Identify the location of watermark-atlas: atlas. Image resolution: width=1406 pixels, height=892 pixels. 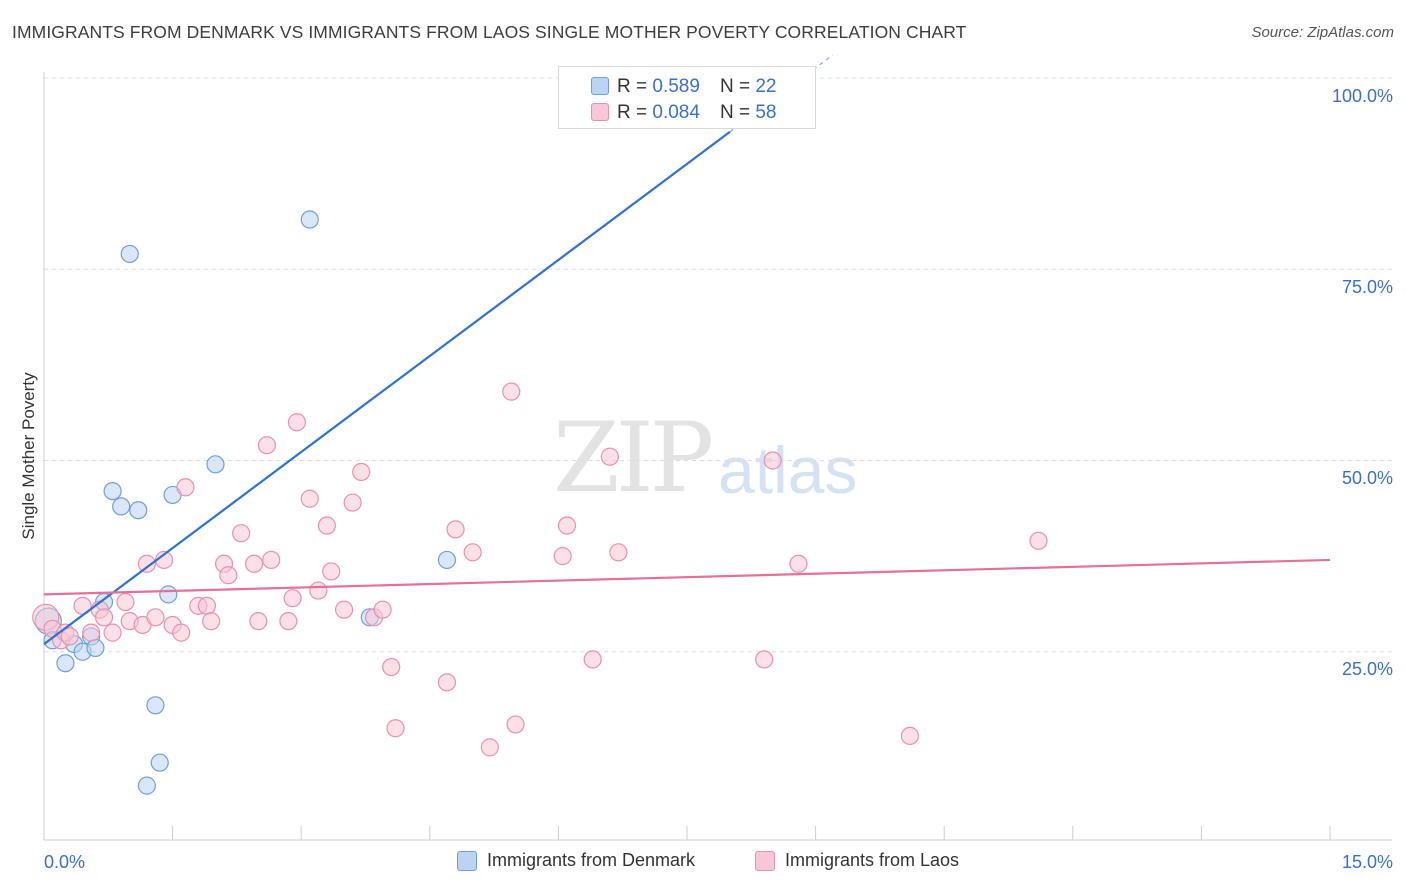
(788, 470).